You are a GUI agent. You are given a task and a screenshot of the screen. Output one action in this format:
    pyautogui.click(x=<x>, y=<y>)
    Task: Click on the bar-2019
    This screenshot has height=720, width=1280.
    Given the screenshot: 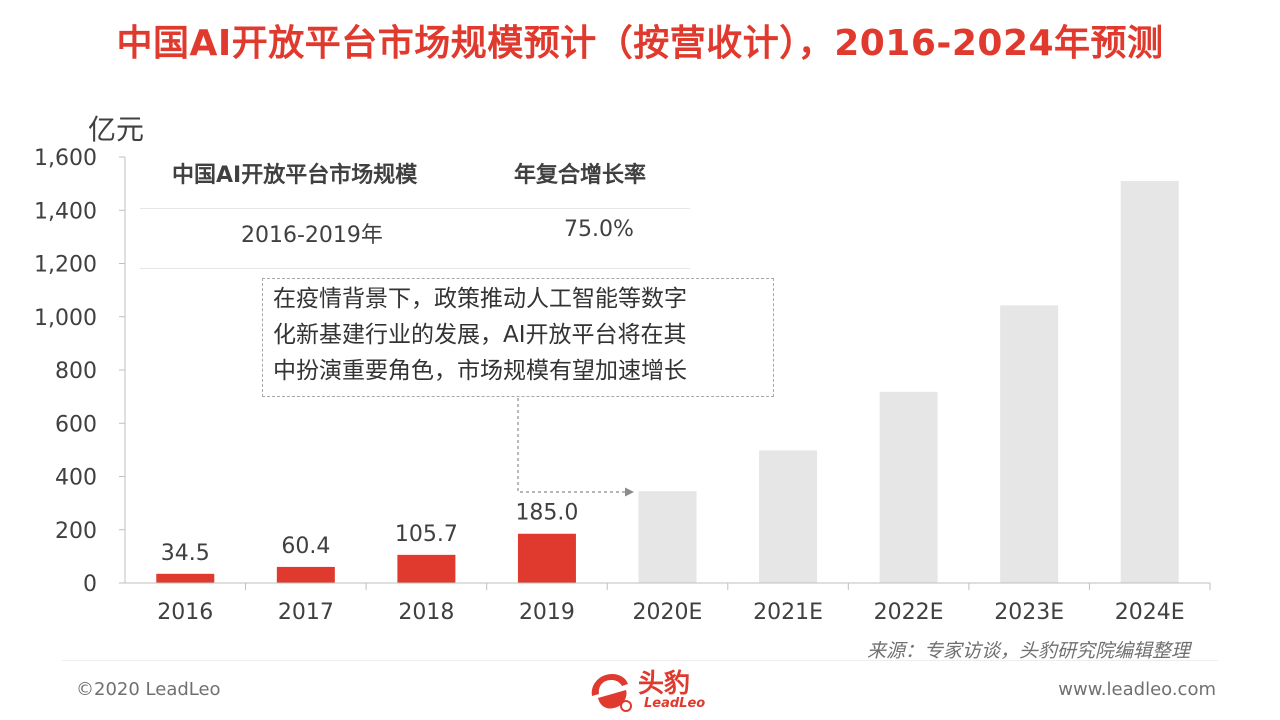 What is the action you would take?
    pyautogui.click(x=546, y=558)
    